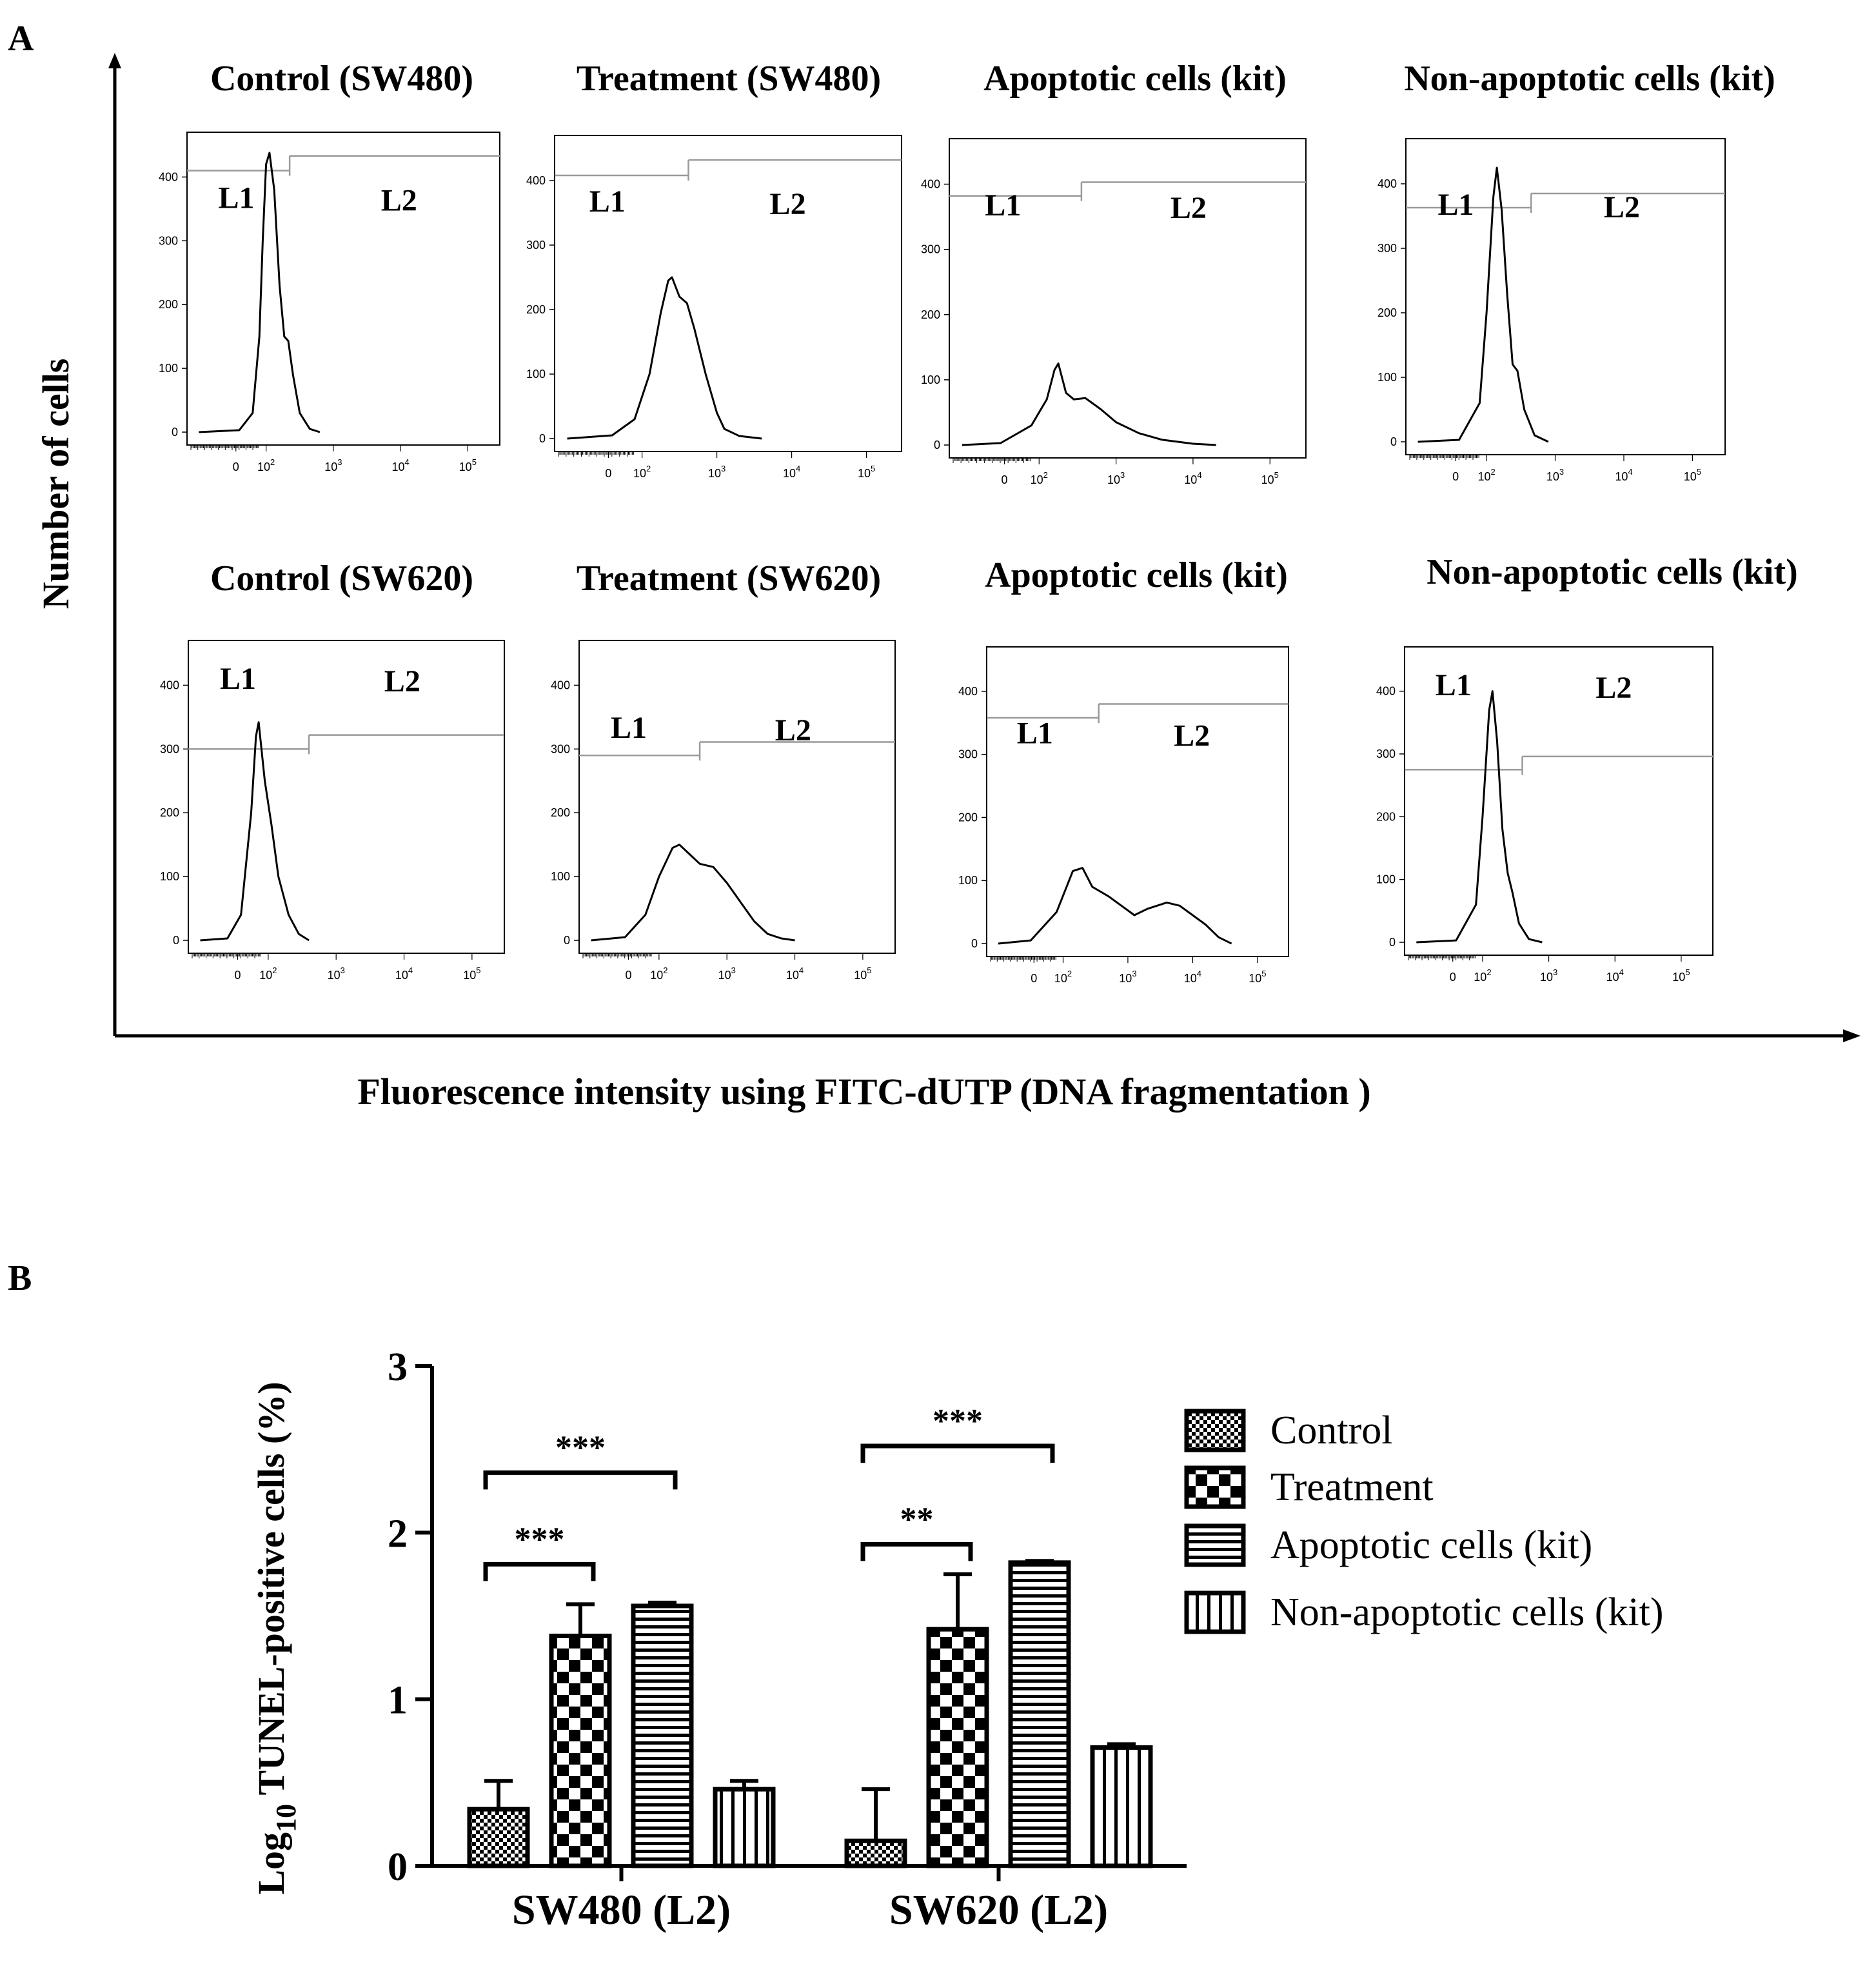 The height and width of the screenshot is (1980, 1876). I want to click on panel-title: Treatment (SW620), so click(729, 579).